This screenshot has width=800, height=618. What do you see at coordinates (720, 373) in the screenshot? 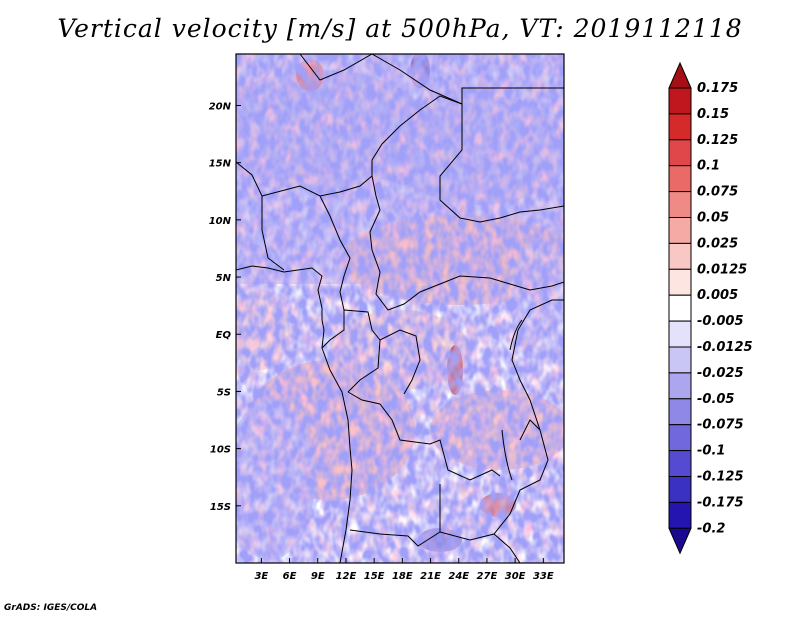
I see `colorbar-label: -0.025` at bounding box center [720, 373].